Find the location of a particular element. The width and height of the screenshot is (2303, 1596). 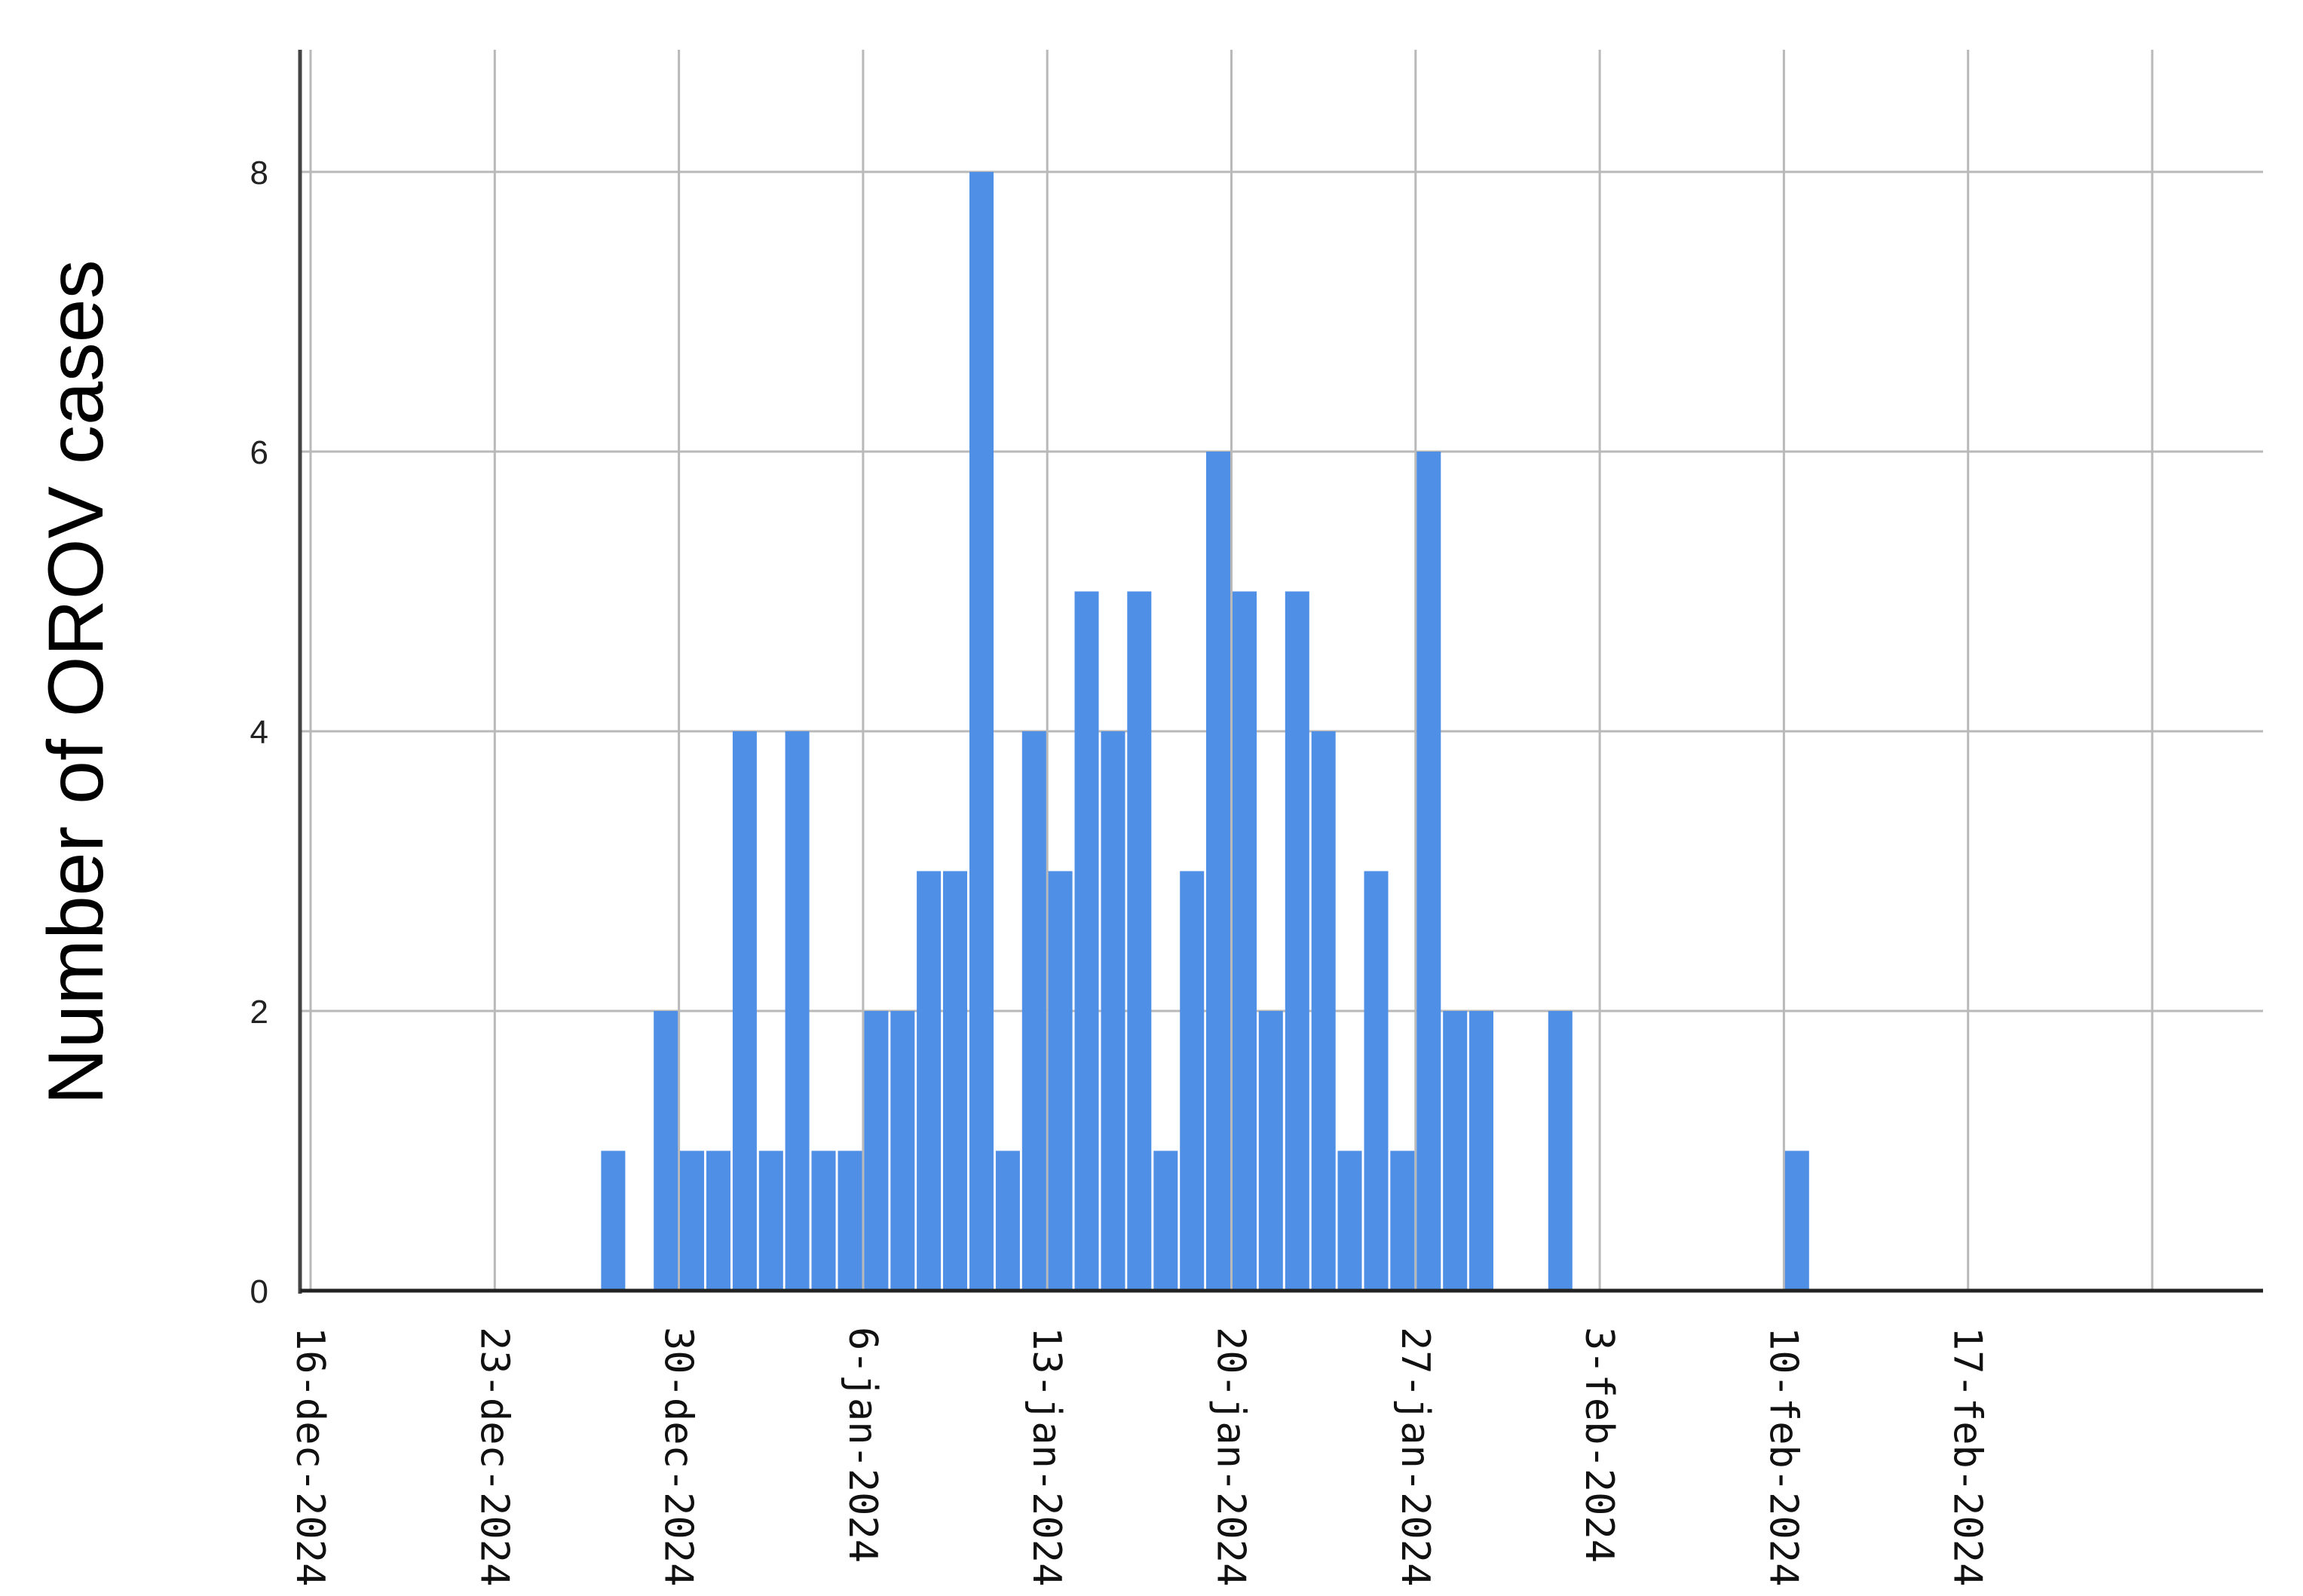

y-tick-label: 8 is located at coordinates (259, 173).